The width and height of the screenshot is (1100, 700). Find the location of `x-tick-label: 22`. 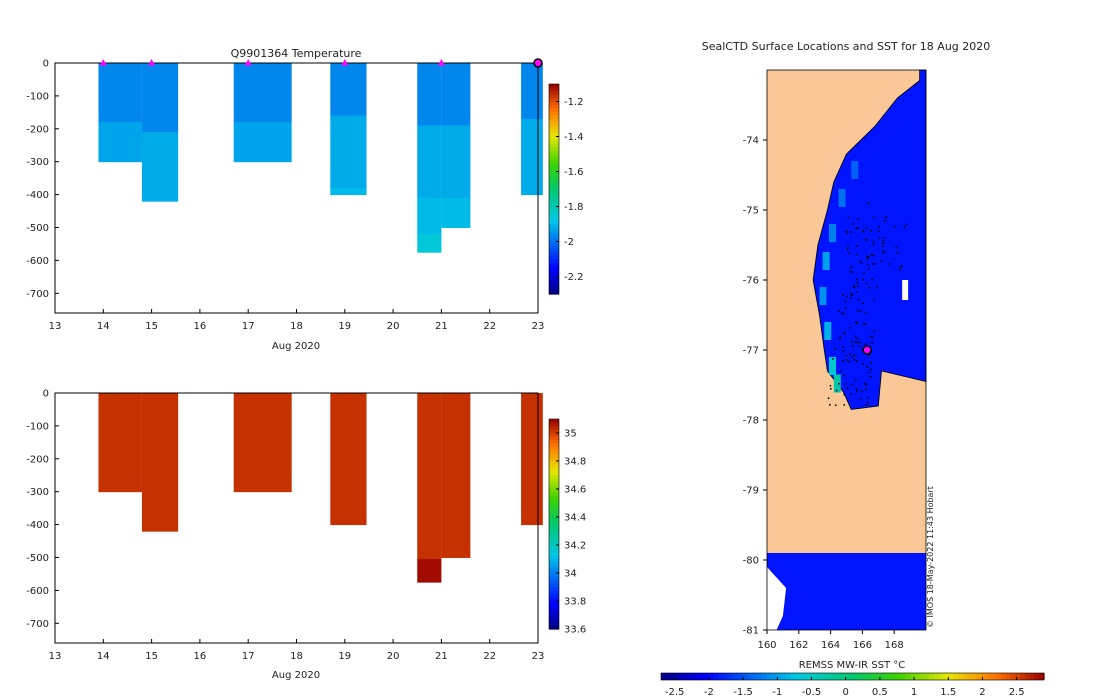

x-tick-label: 22 is located at coordinates (489, 656).